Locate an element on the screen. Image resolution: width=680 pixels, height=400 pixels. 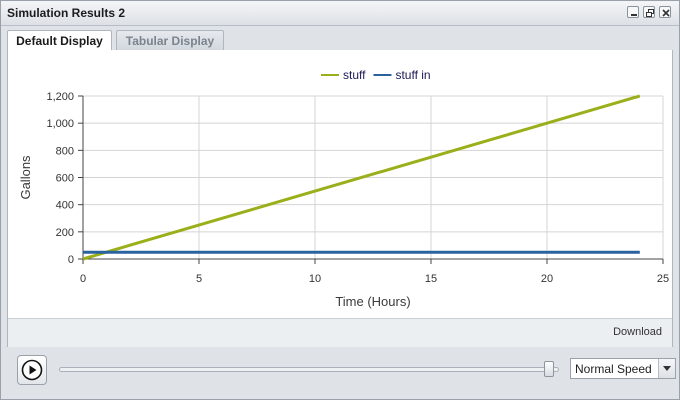
y-tick-label: 800 is located at coordinates (65, 151).